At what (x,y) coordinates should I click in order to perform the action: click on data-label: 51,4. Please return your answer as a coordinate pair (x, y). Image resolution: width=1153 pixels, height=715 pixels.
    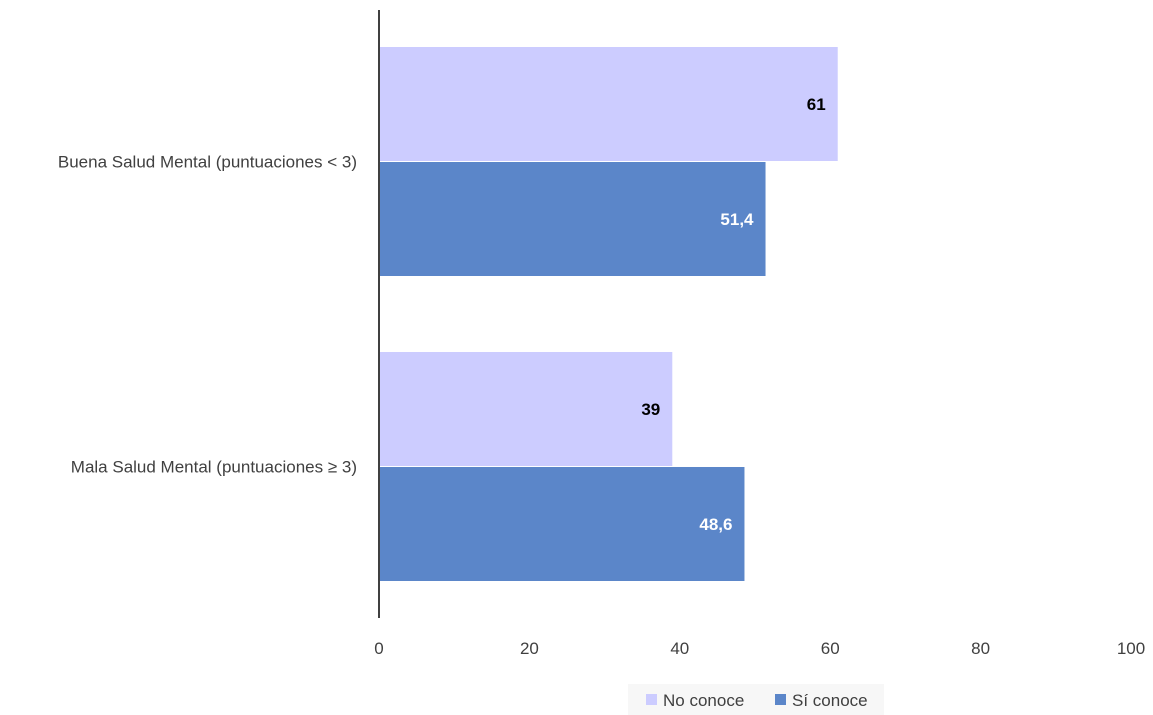
    Looking at the image, I should click on (737, 219).